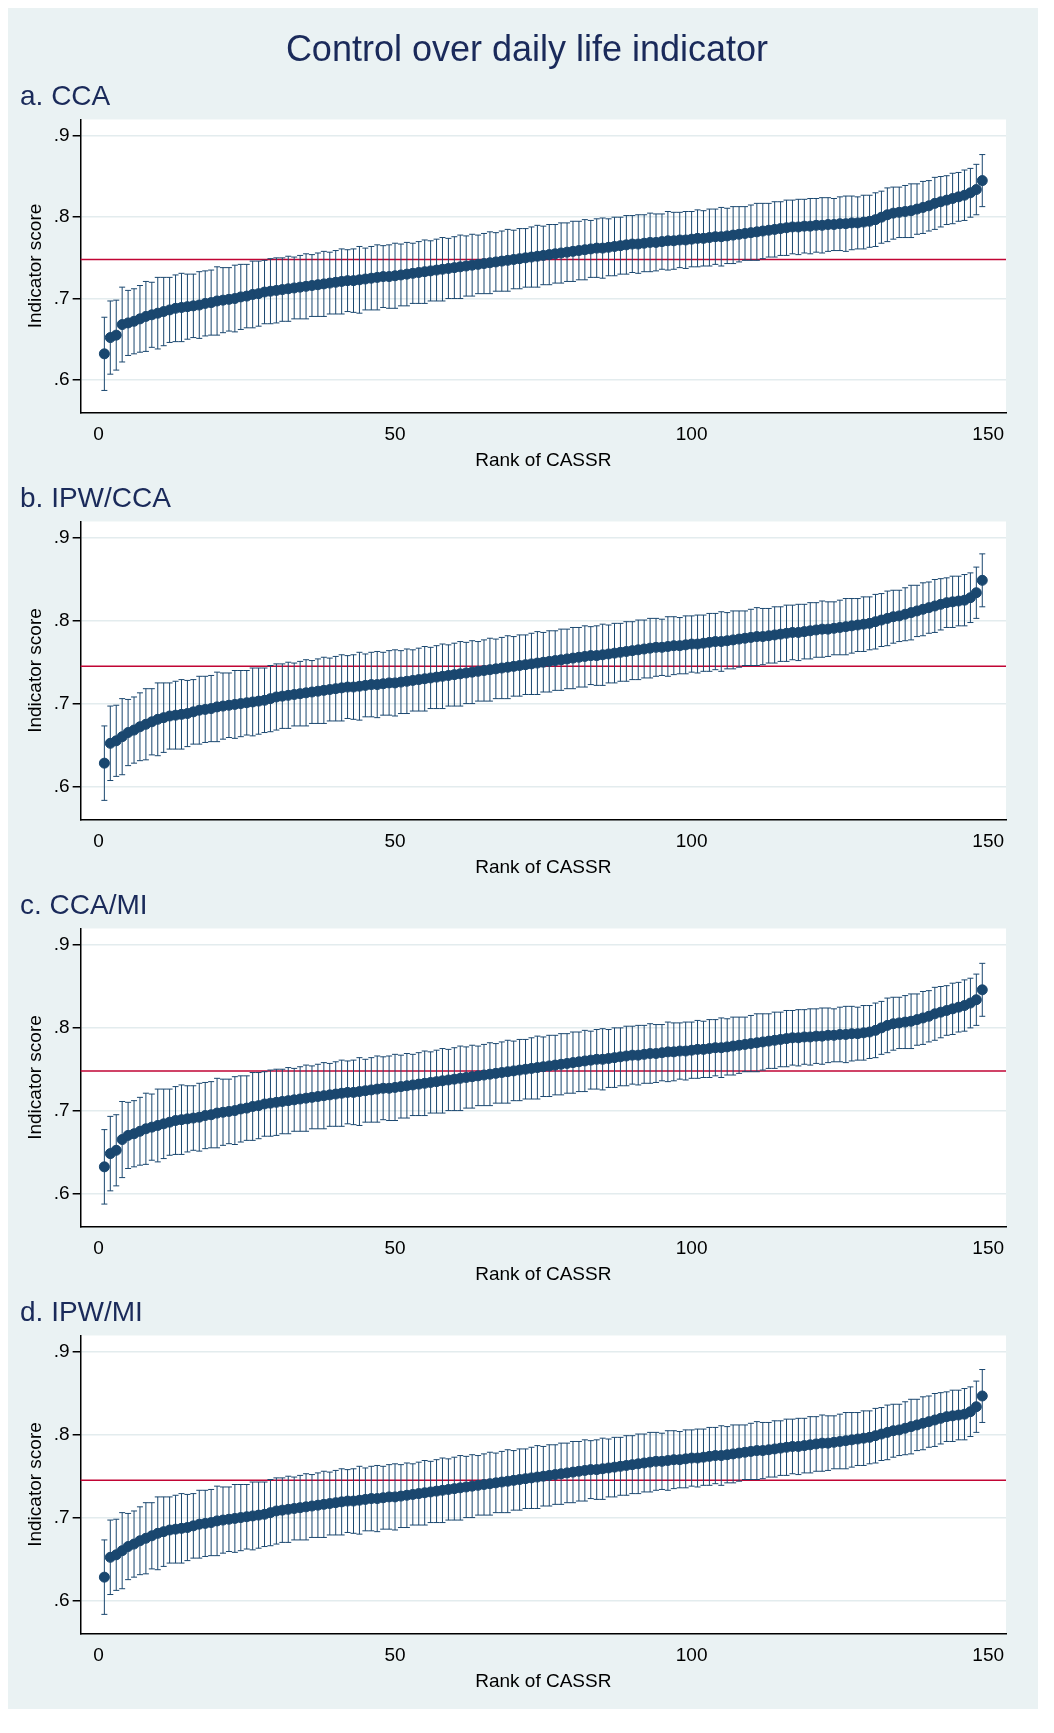  Describe the element at coordinates (81, 1311) in the screenshot. I see `chart-subtitle: d. IPW/MI` at that location.